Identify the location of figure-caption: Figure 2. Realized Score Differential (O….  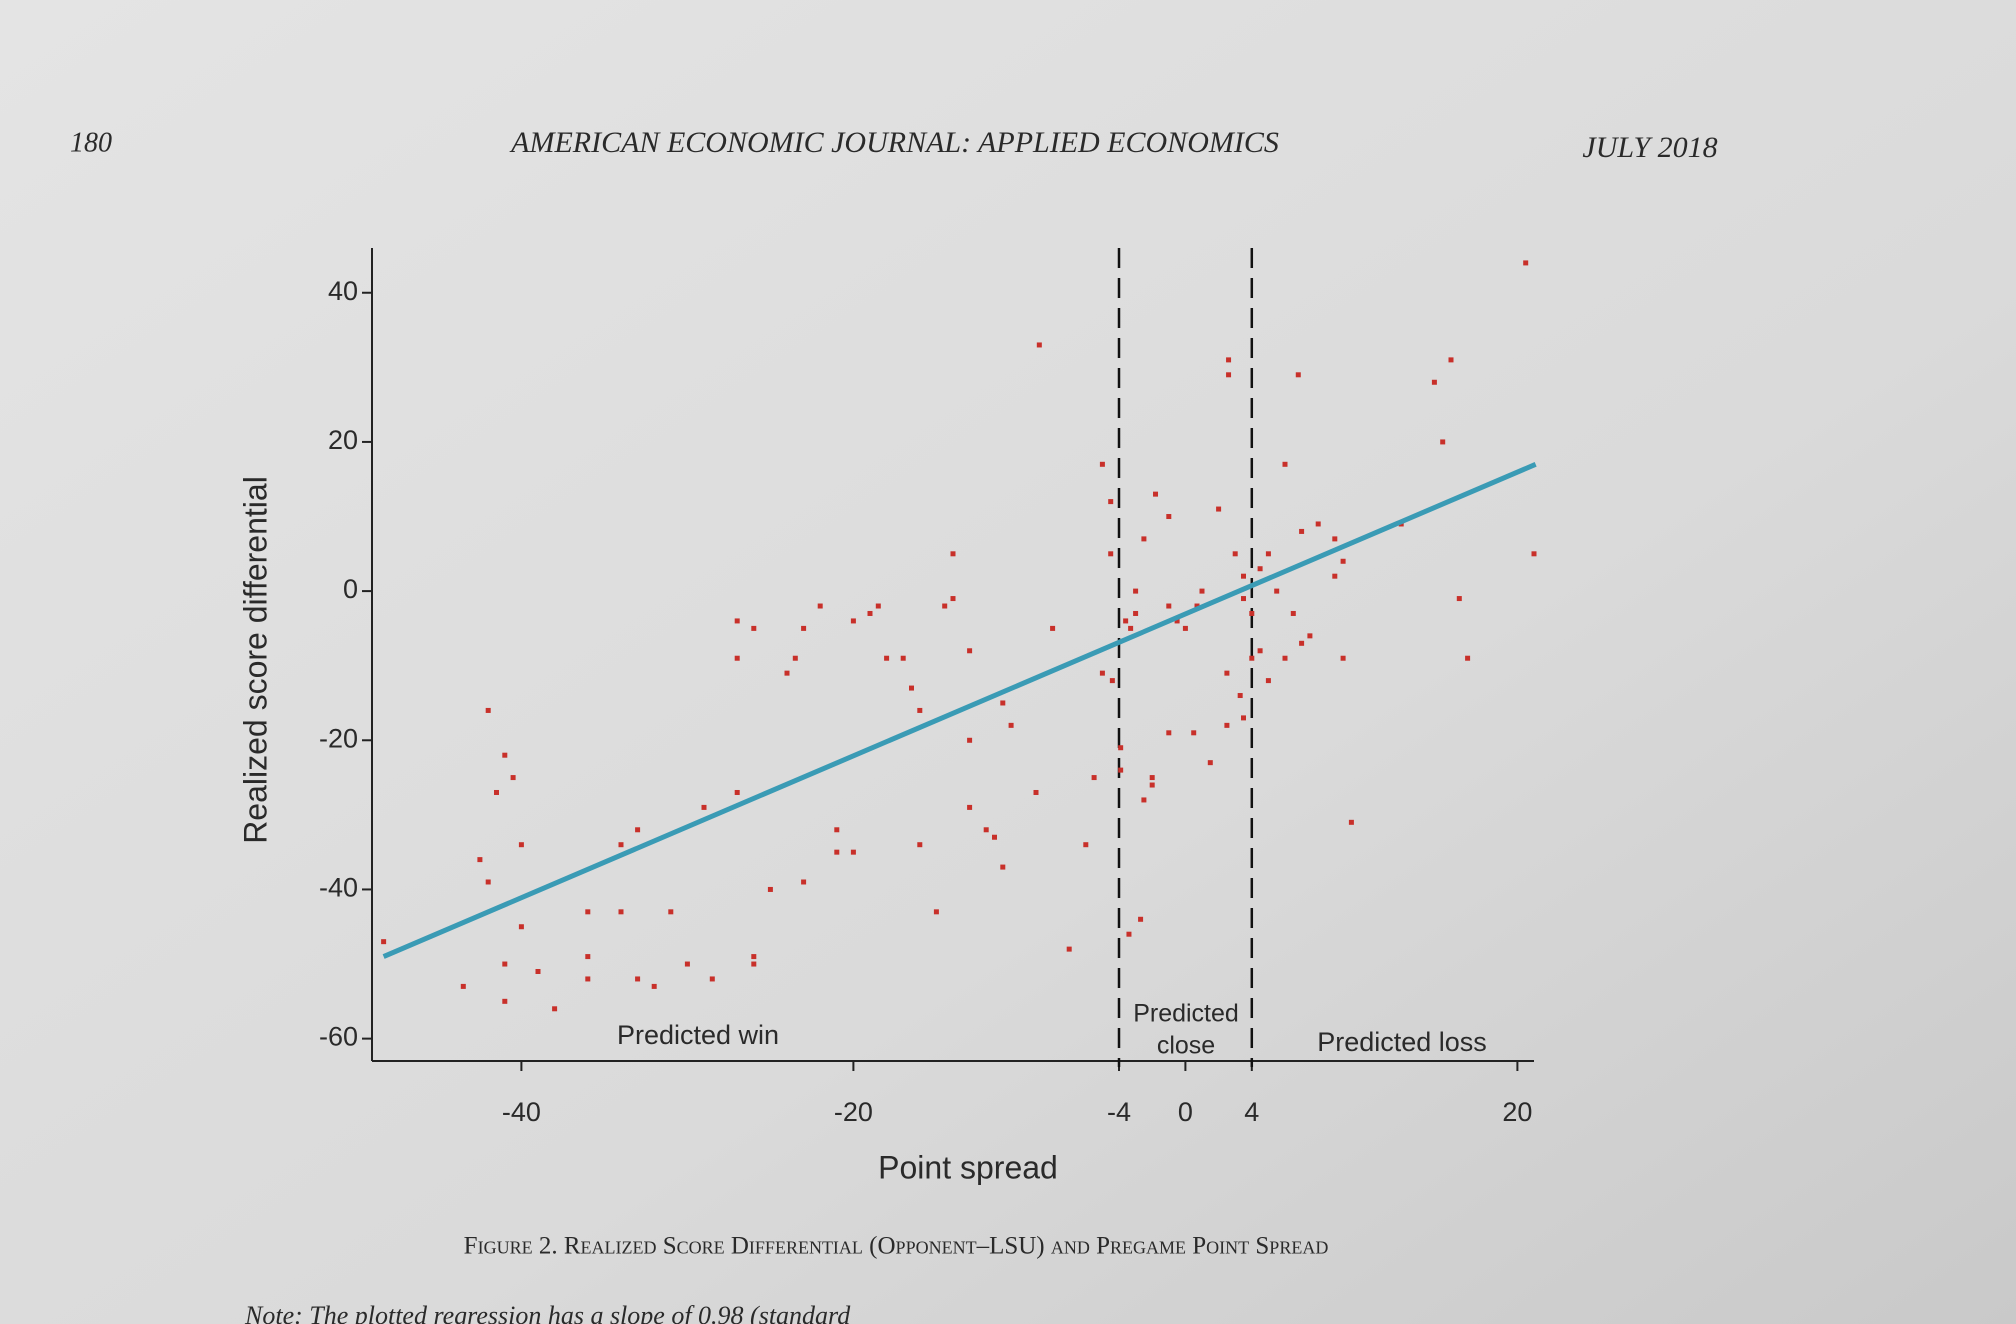
(896, 1246).